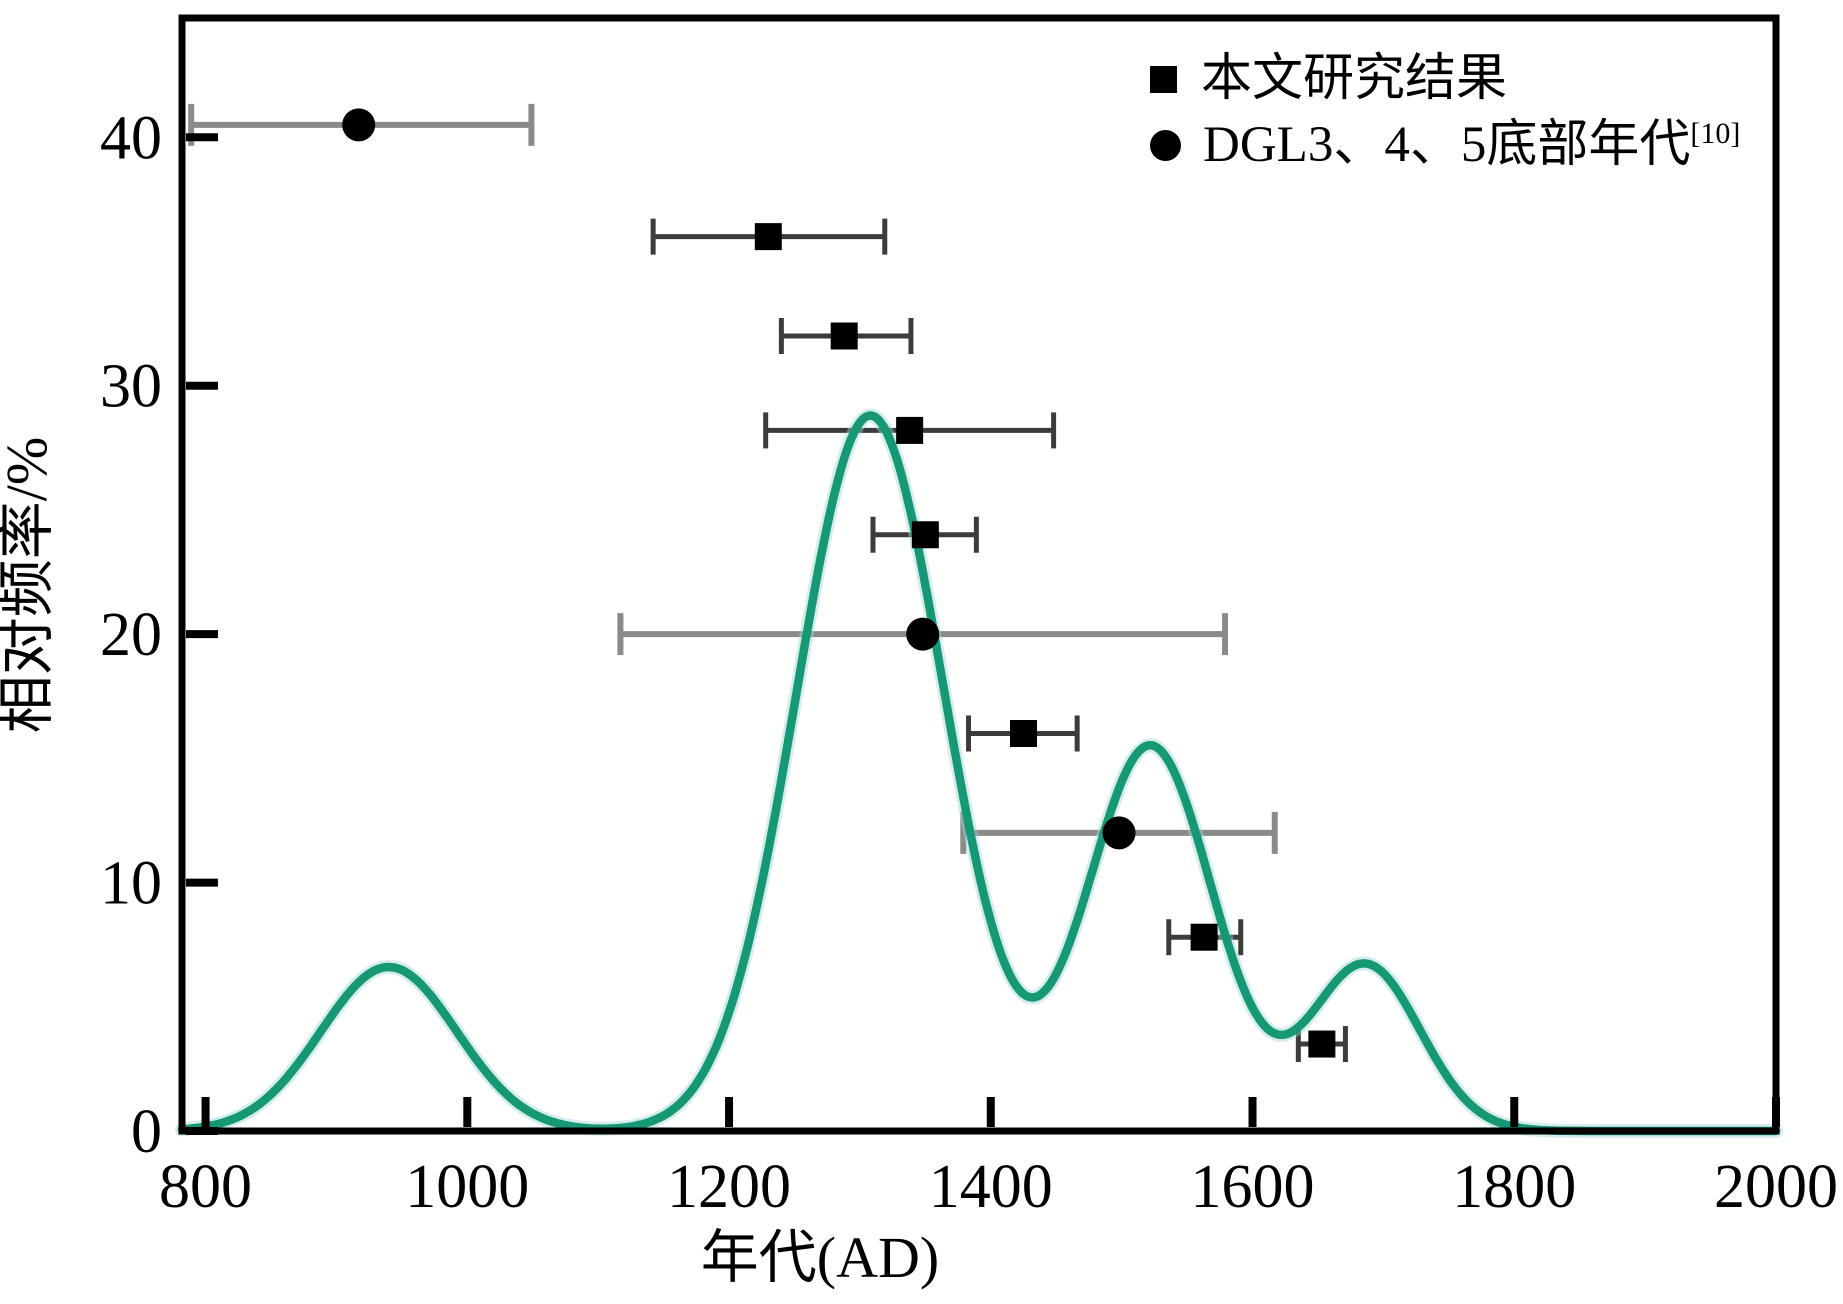 Image resolution: width=1843 pixels, height=1304 pixels. I want to click on legend-item-study: 本文研究结果, so click(1445, 79).